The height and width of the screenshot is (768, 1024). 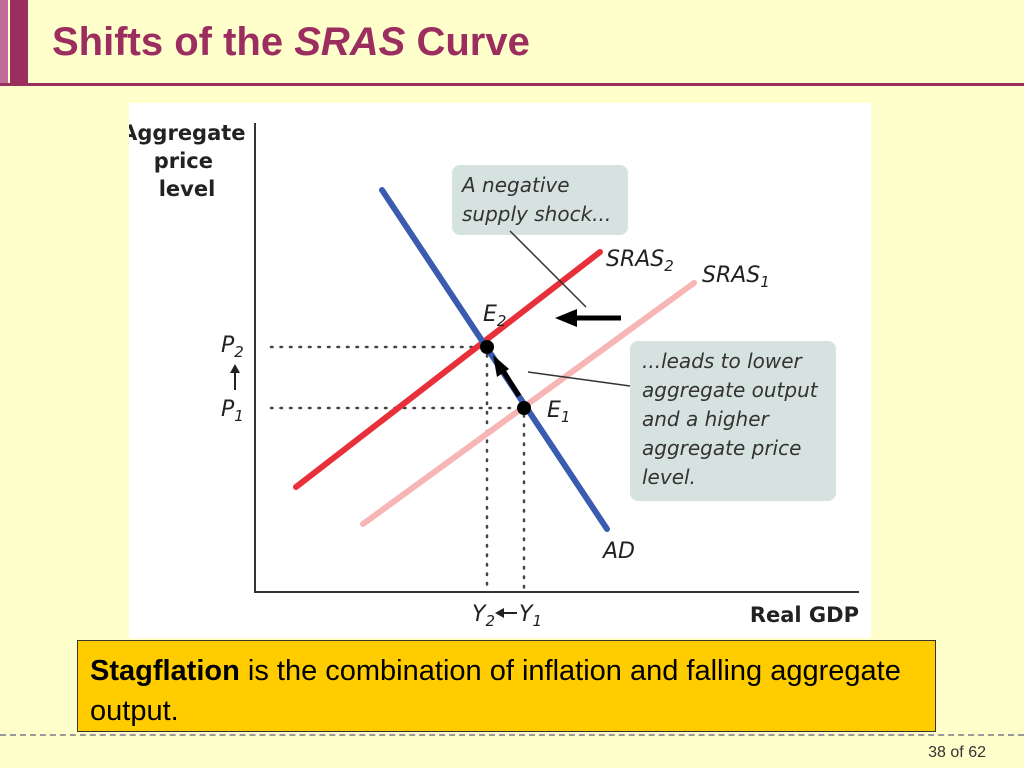 What do you see at coordinates (618, 551) in the screenshot?
I see `ad-label: AD` at bounding box center [618, 551].